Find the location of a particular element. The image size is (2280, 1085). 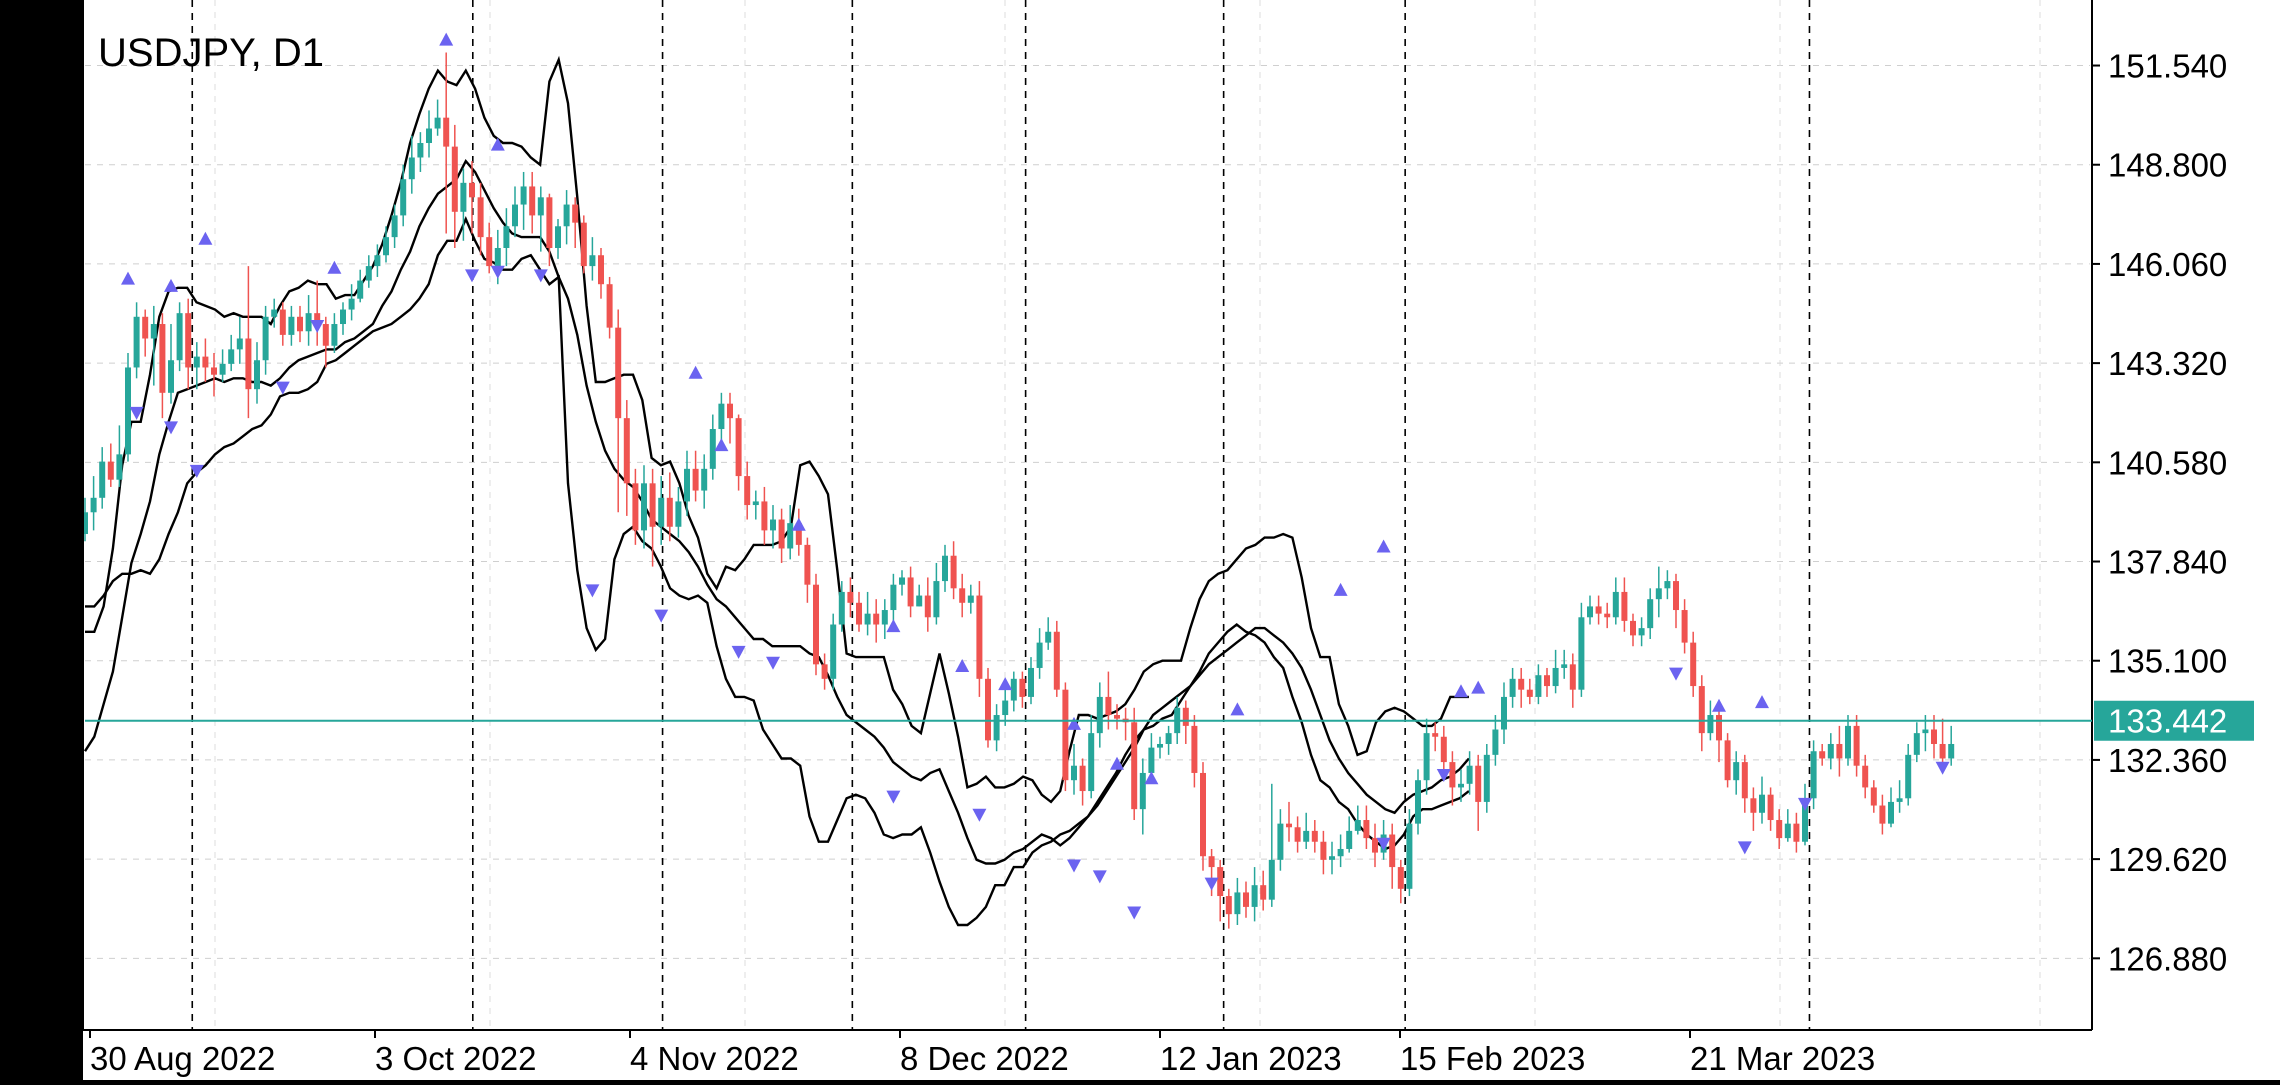

y-tick-label: 148.800 is located at coordinates (2167, 165).